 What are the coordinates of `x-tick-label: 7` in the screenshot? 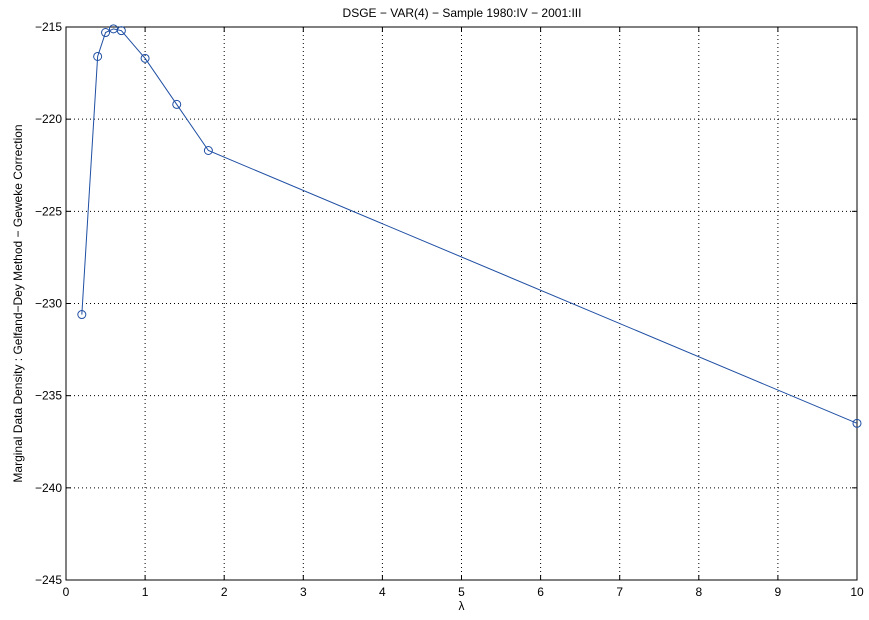 It's located at (619, 592).